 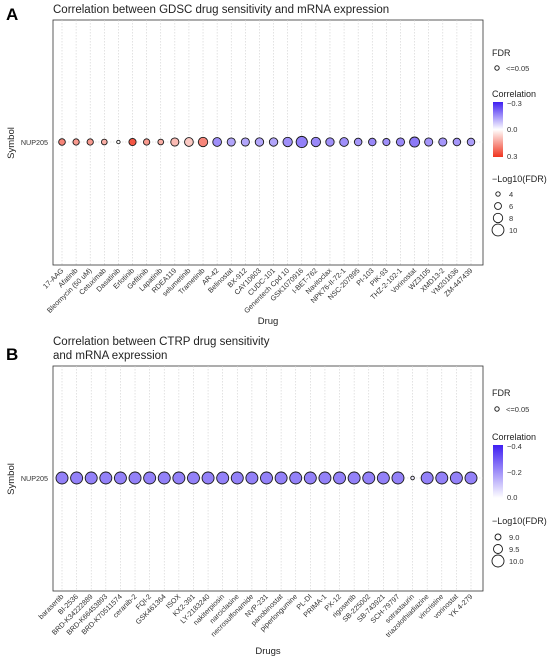 I want to click on panel-a-size-label-2: 8, so click(x=511, y=218).